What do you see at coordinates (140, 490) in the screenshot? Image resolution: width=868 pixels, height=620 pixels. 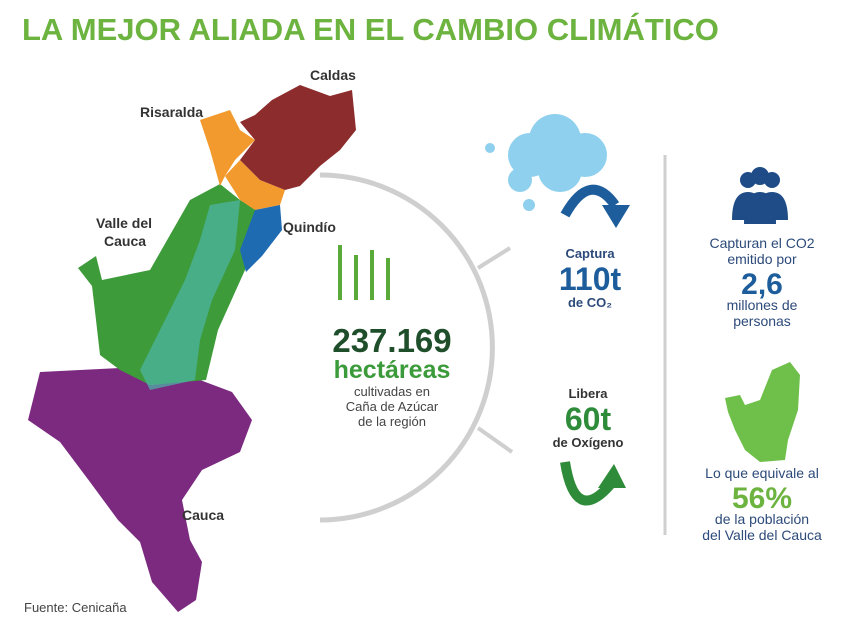 I see `region-cauca` at bounding box center [140, 490].